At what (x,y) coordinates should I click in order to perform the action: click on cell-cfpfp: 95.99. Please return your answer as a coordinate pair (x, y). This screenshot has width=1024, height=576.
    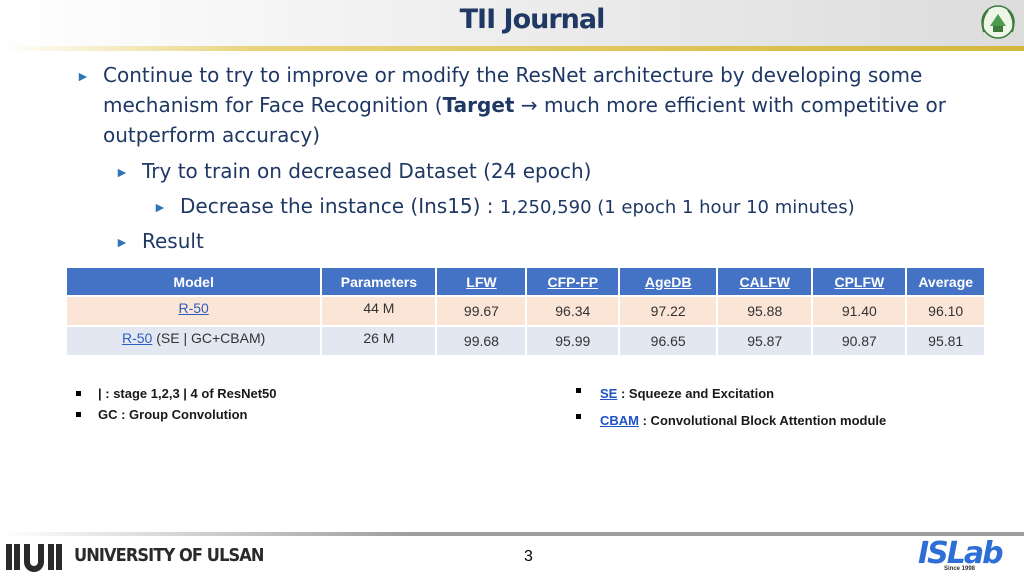
    Looking at the image, I should click on (573, 340).